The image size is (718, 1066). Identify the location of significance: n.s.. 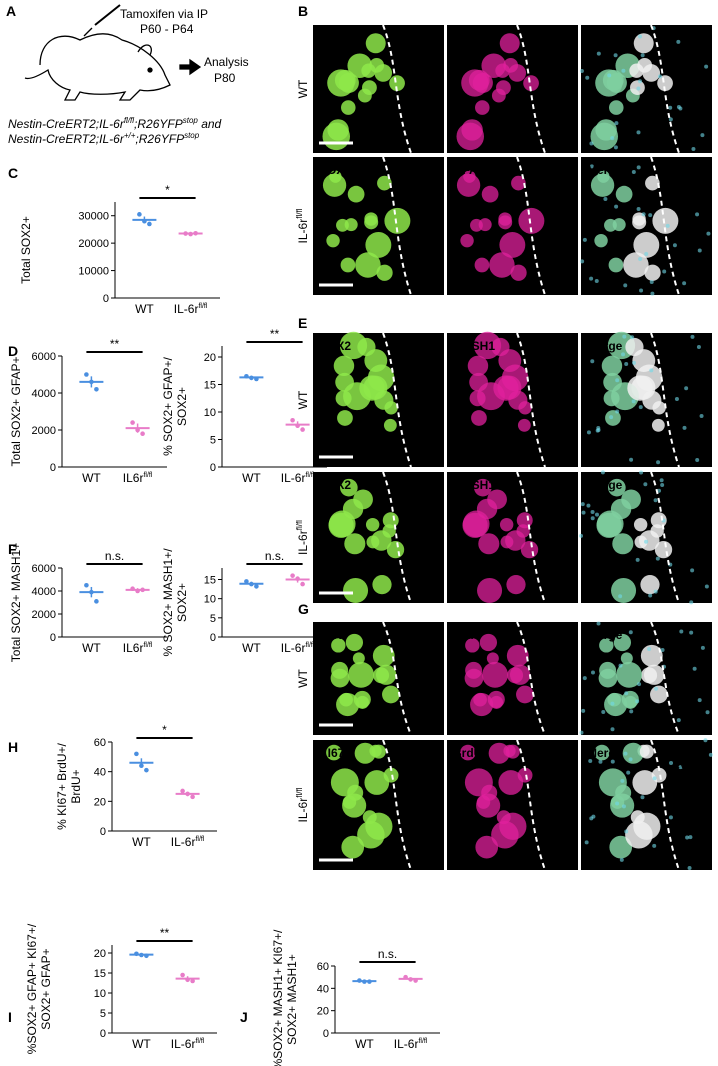
(387, 954).